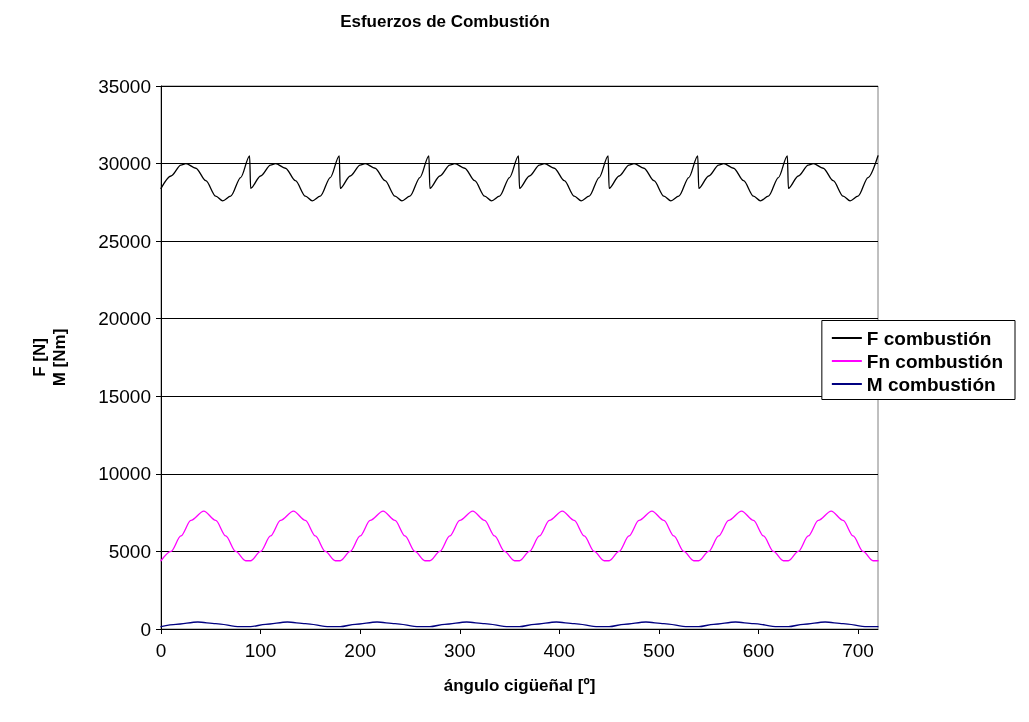  Describe the element at coordinates (124, 319) in the screenshot. I see `y-tick-label: 20000` at that location.